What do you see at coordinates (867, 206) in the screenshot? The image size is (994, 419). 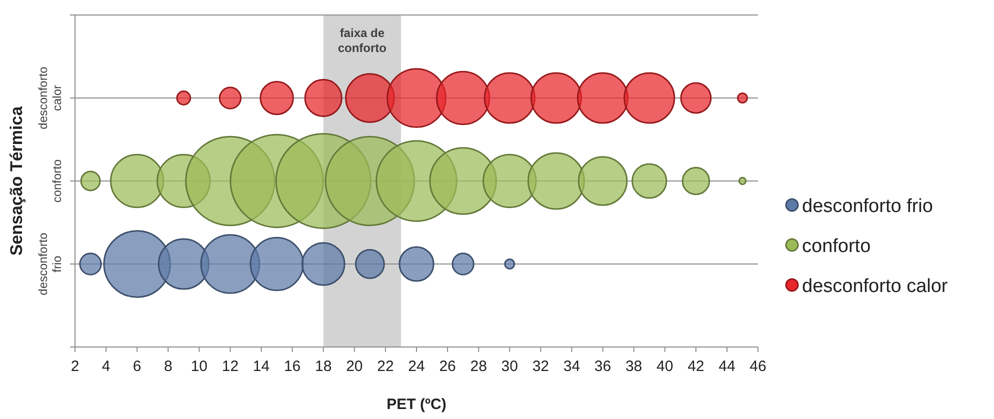 I see `legend-label: desconforto frio` at bounding box center [867, 206].